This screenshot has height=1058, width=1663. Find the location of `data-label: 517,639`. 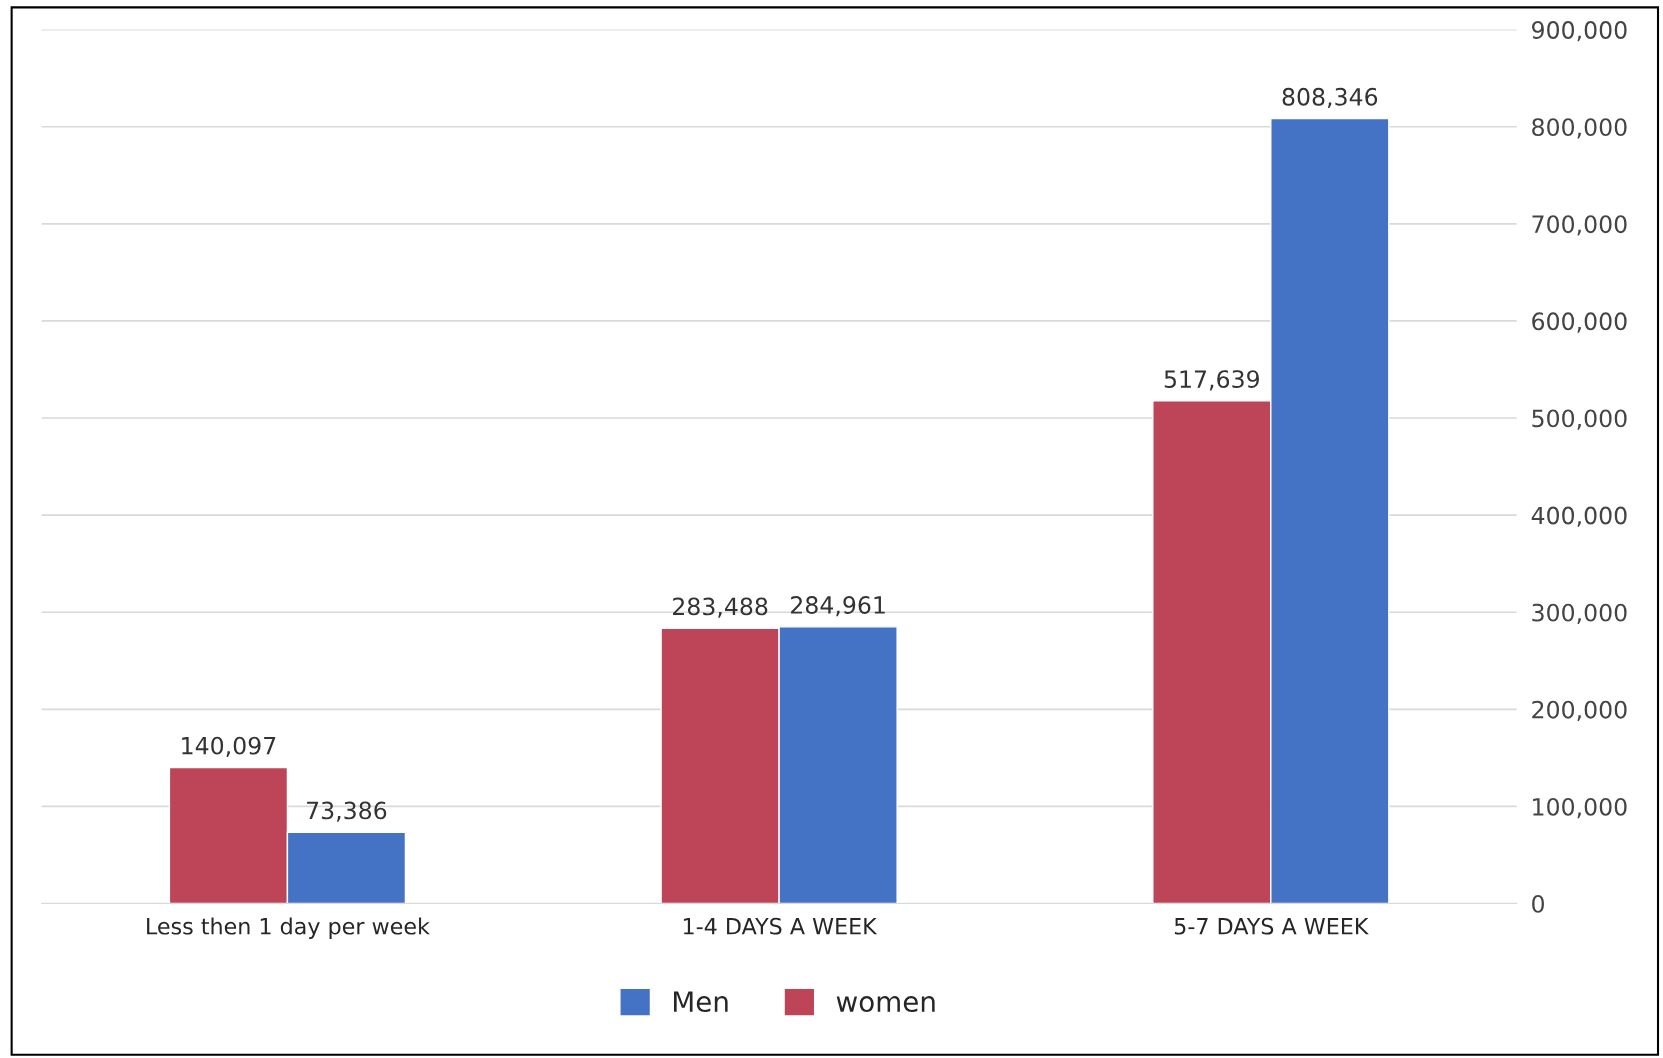

data-label: 517,639 is located at coordinates (1211, 380).